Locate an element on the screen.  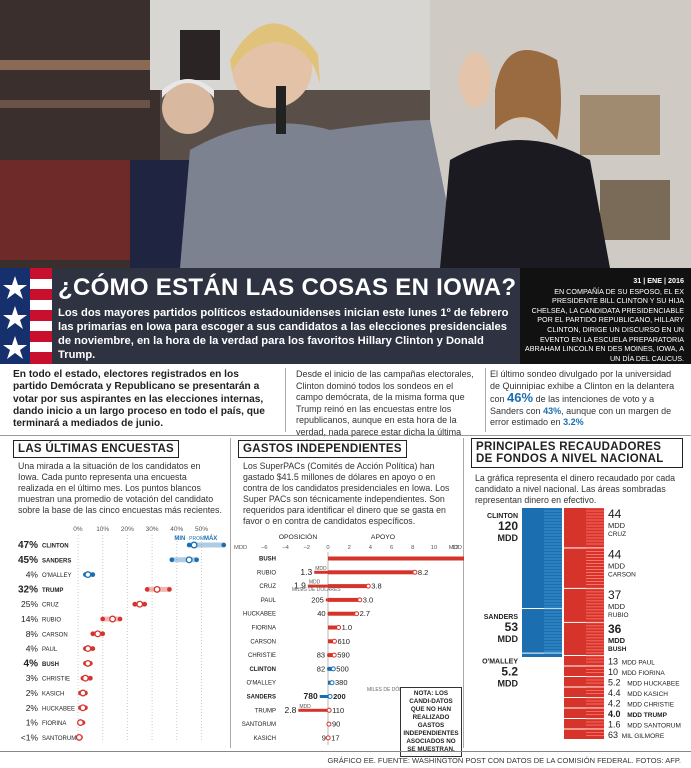
support-value: 3.8 is located at coordinates (376, 586).